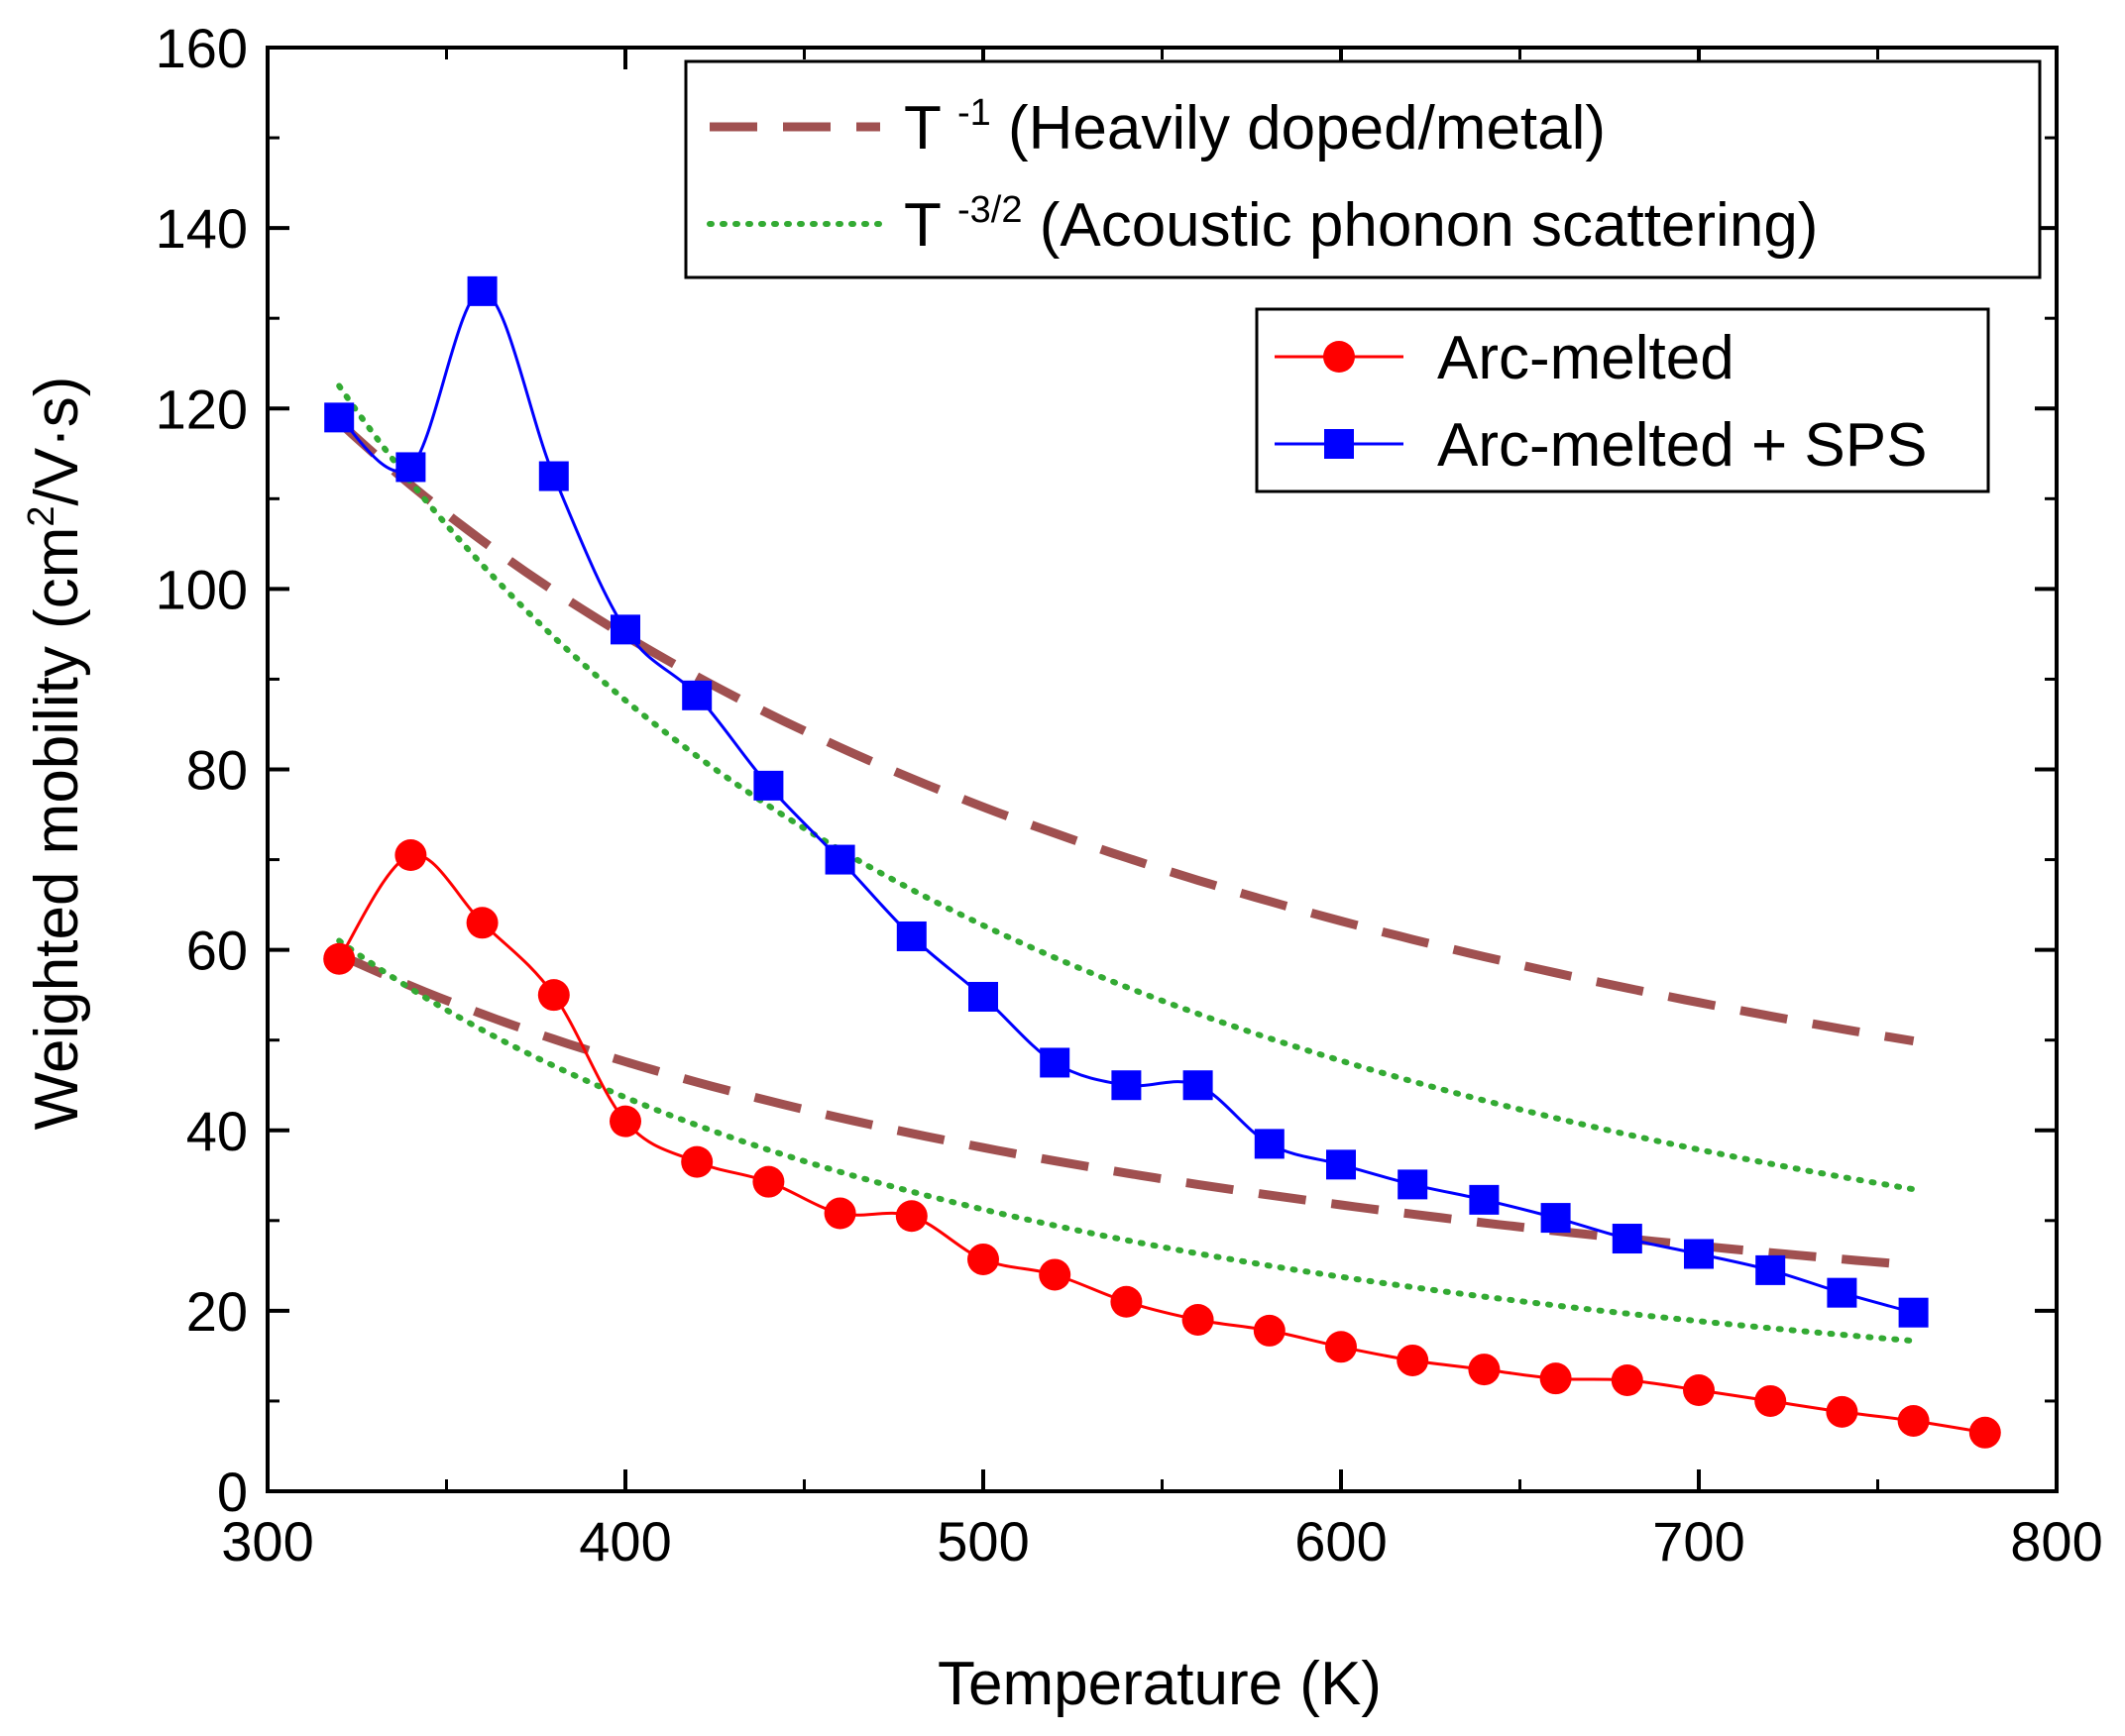  What do you see at coordinates (2056, 1541) in the screenshot?
I see `x-tick-label: 800` at bounding box center [2056, 1541].